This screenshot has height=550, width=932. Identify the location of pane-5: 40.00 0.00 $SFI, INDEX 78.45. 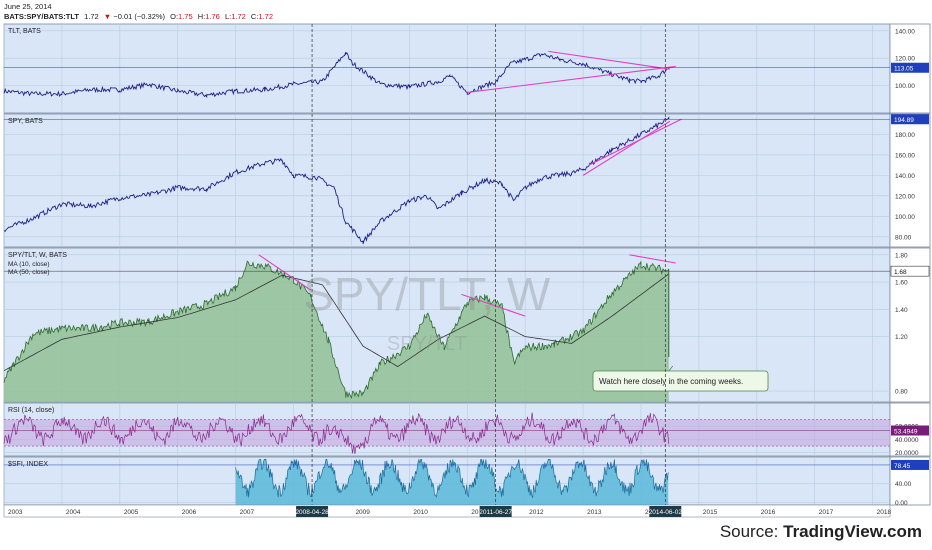
(467, 481).